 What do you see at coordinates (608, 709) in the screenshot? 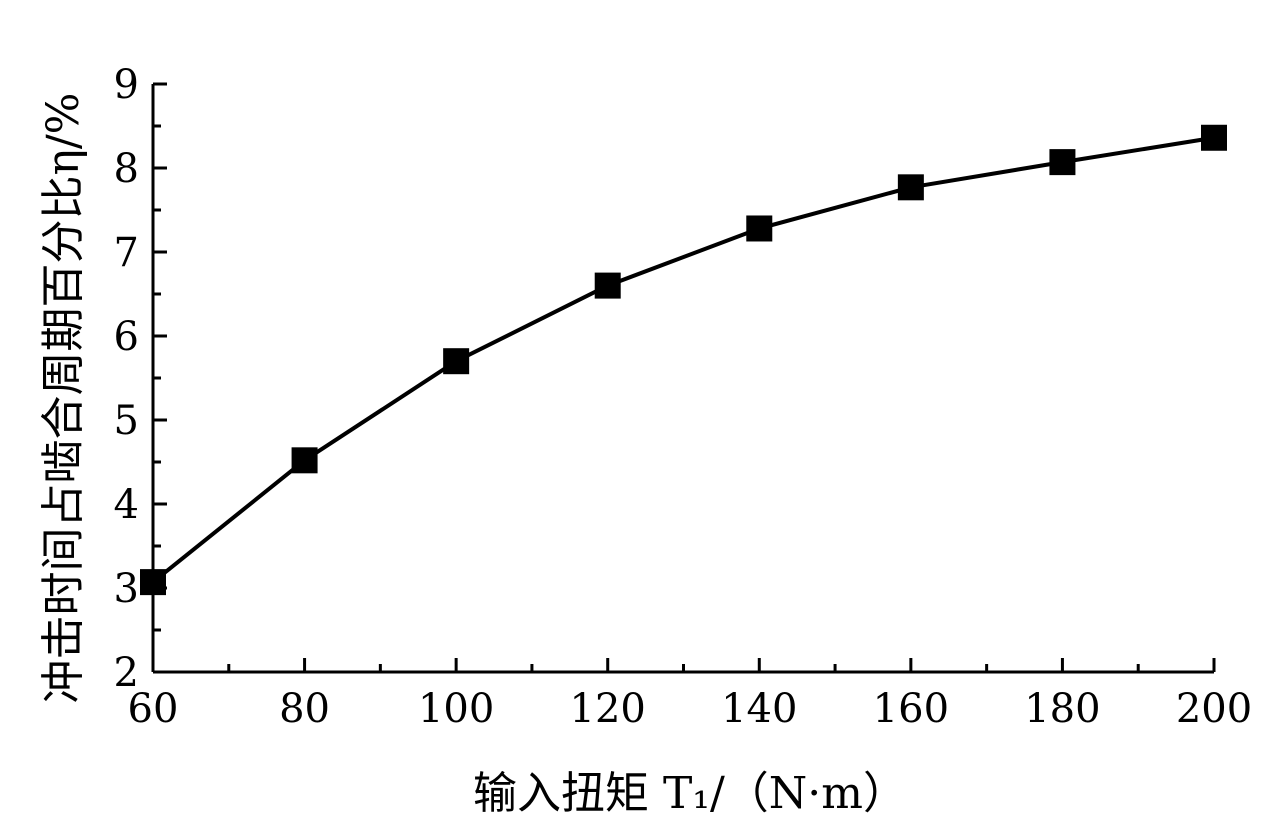
I see `x-tick-label: 120` at bounding box center [608, 709].